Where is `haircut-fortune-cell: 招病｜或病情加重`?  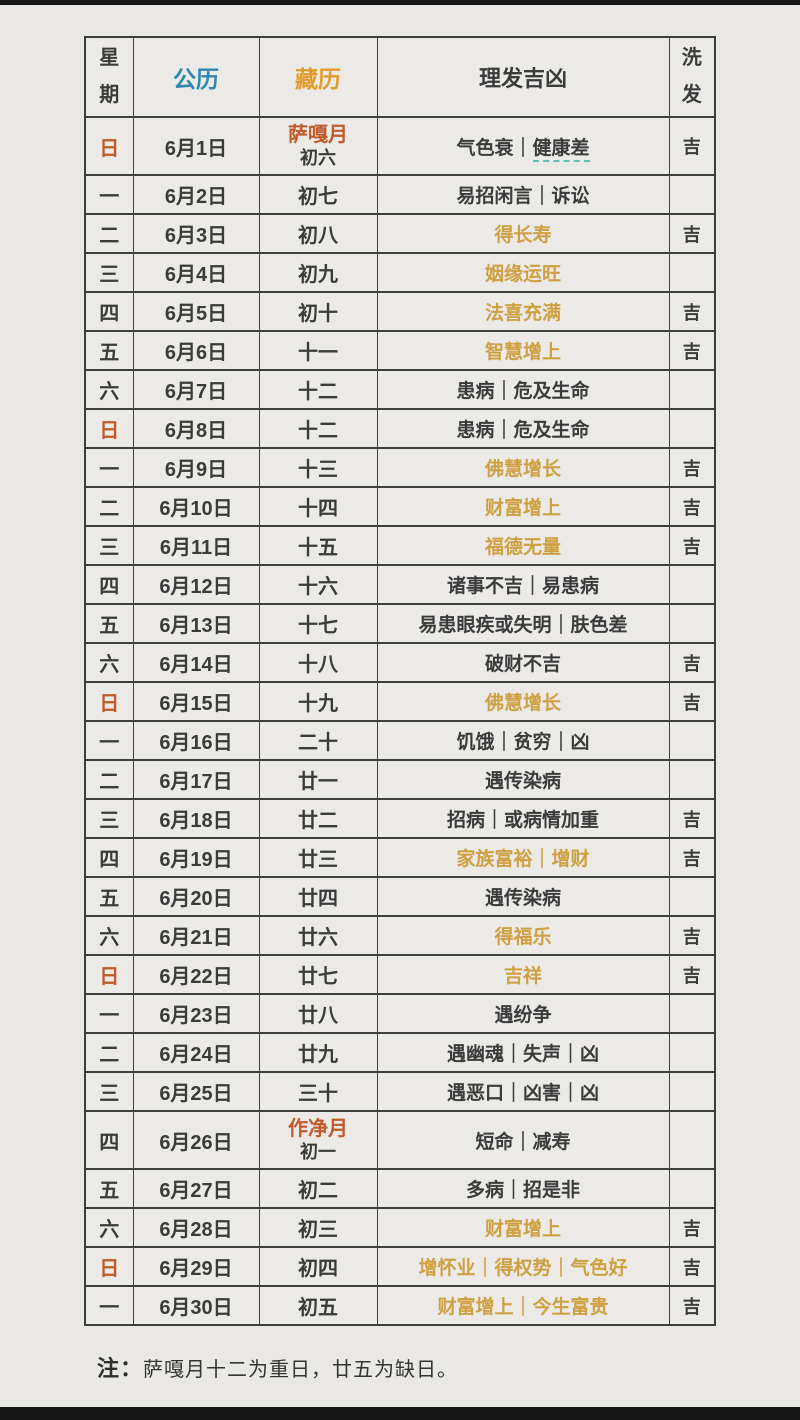
haircut-fortune-cell: 招病｜或病情加重 is located at coordinates (523, 818).